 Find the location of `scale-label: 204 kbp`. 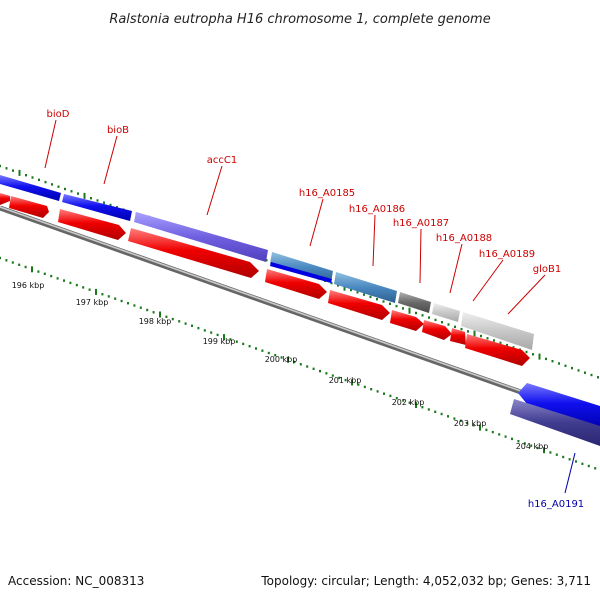

scale-label: 204 kbp is located at coordinates (532, 446).